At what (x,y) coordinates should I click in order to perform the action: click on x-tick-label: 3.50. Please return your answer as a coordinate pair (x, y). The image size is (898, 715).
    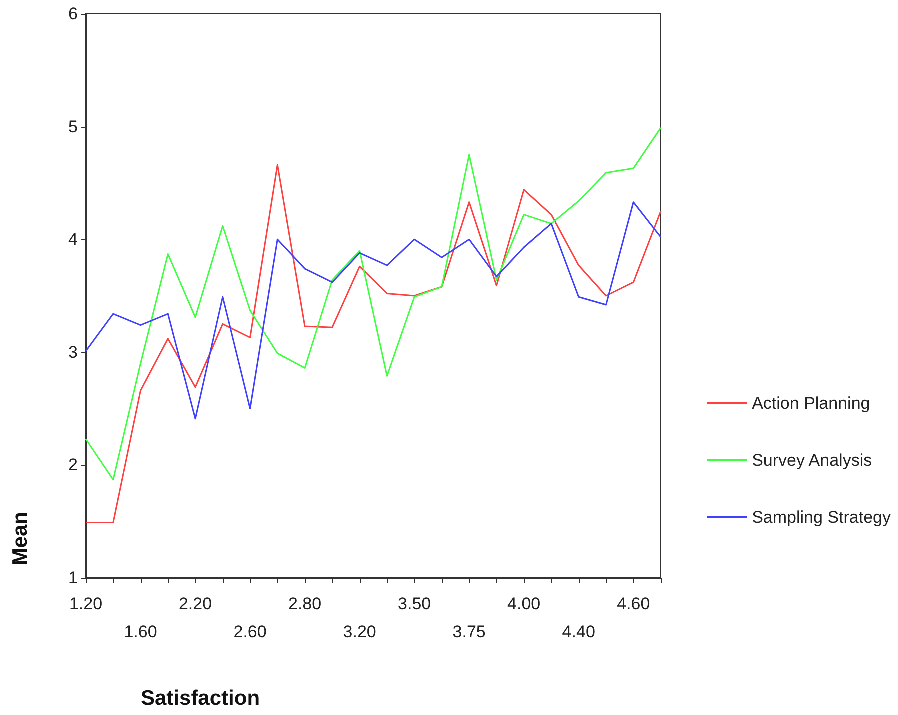
    Looking at the image, I should click on (415, 604).